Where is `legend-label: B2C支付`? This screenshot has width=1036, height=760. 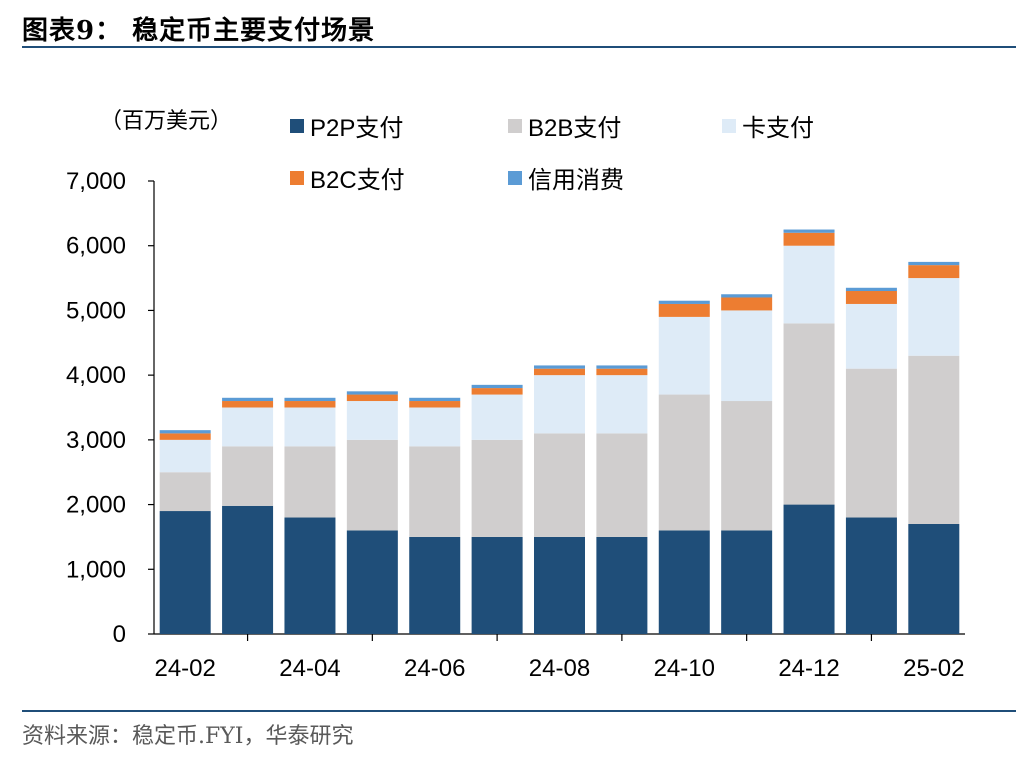
legend-label: B2C支付 is located at coordinates (357, 180).